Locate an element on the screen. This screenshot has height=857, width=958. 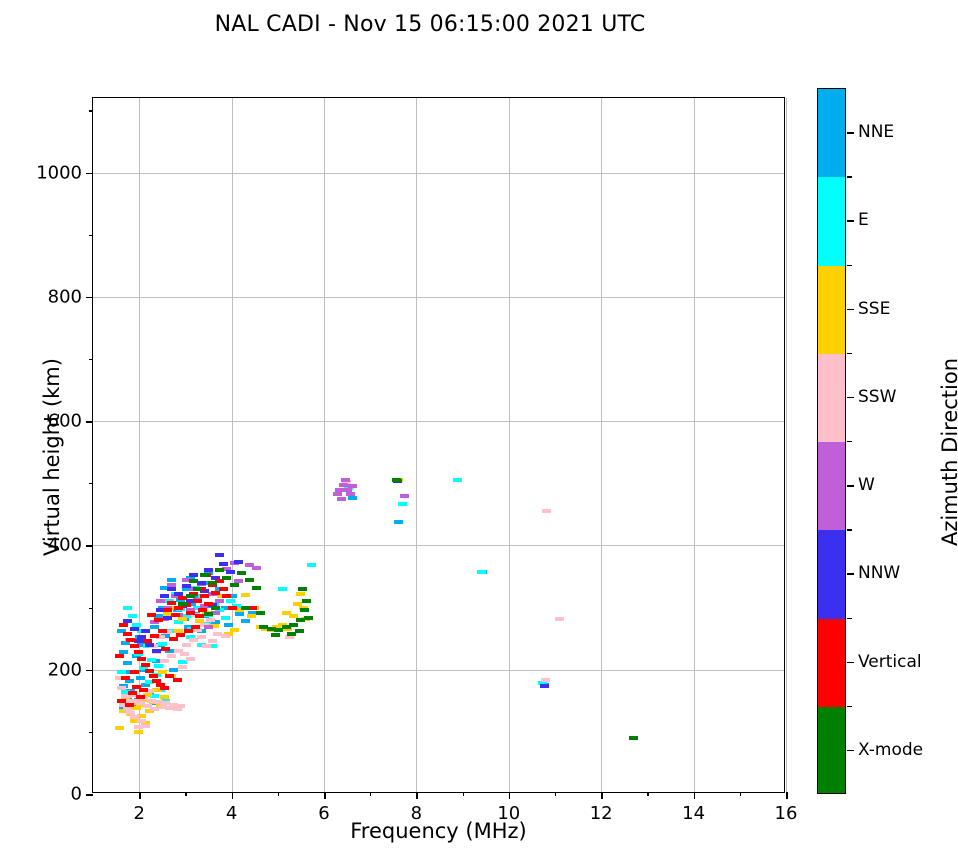
x-tick-major is located at coordinates (787, 795).